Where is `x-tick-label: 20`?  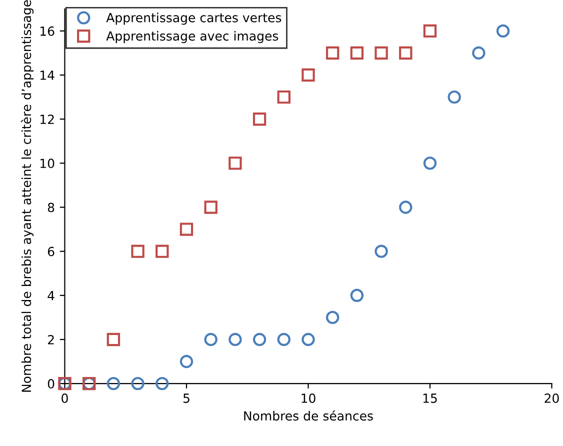
x-tick-label: 20 is located at coordinates (551, 398).